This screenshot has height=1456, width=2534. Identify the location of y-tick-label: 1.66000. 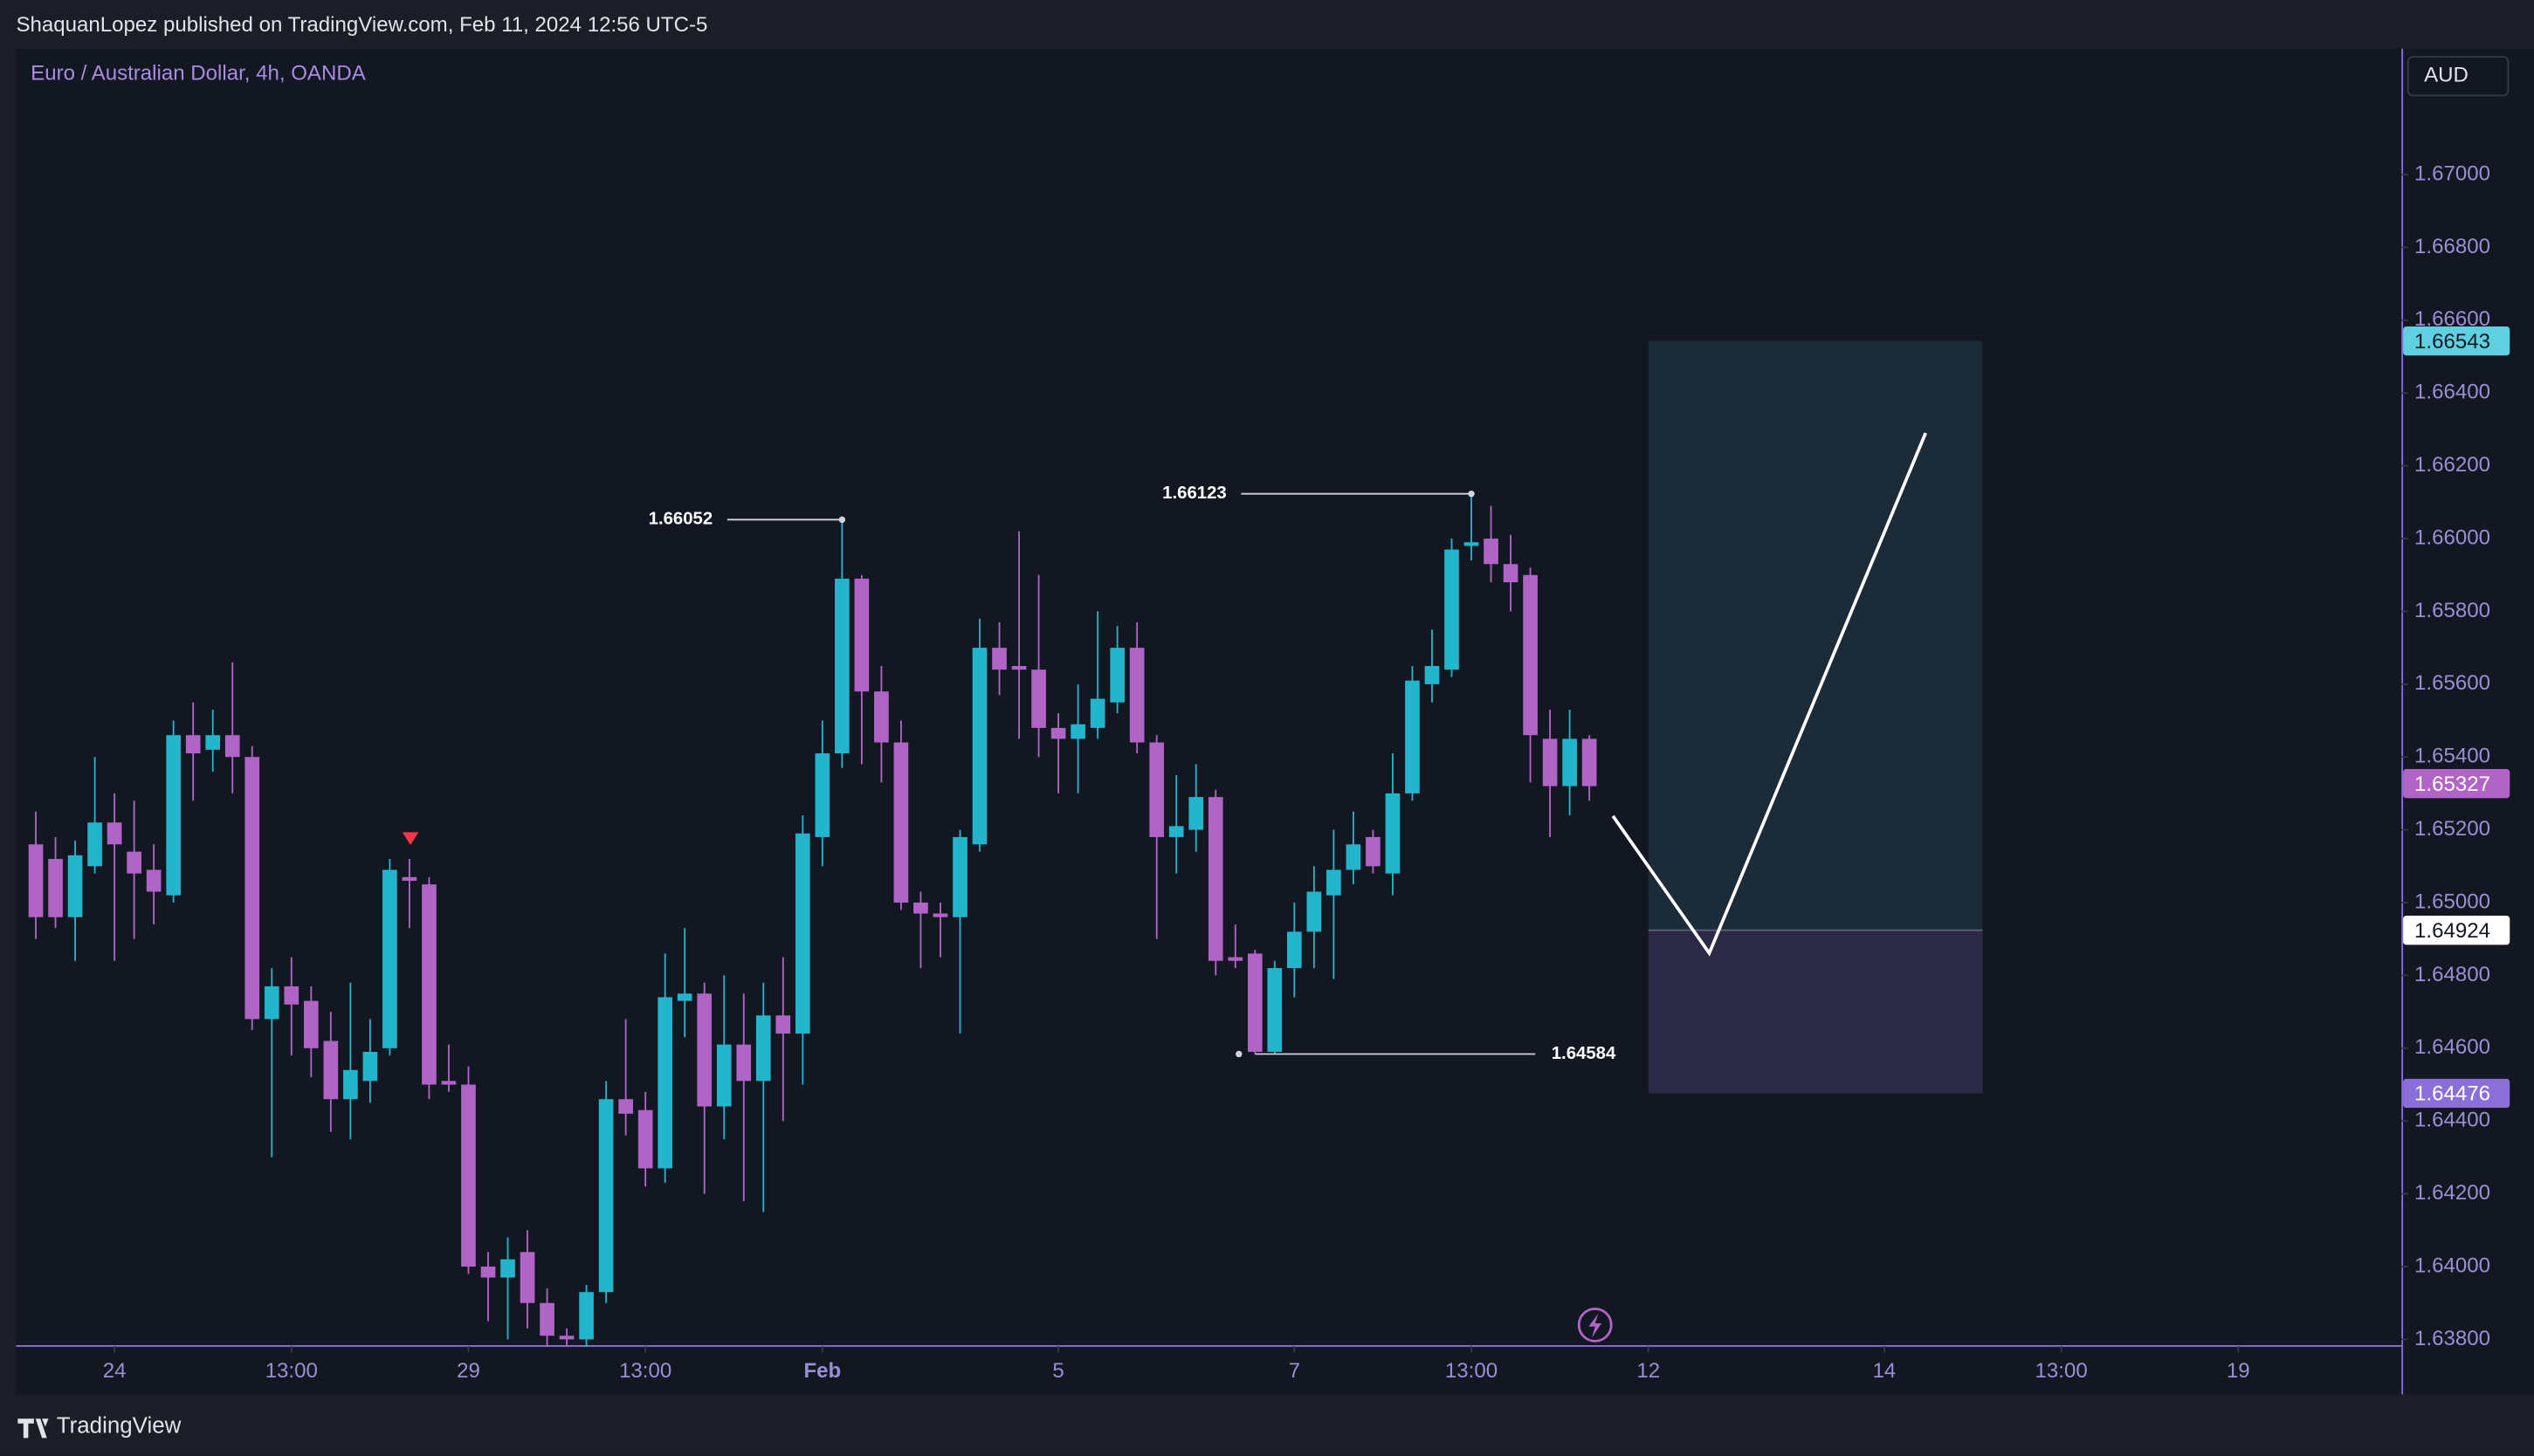
(2452, 537).